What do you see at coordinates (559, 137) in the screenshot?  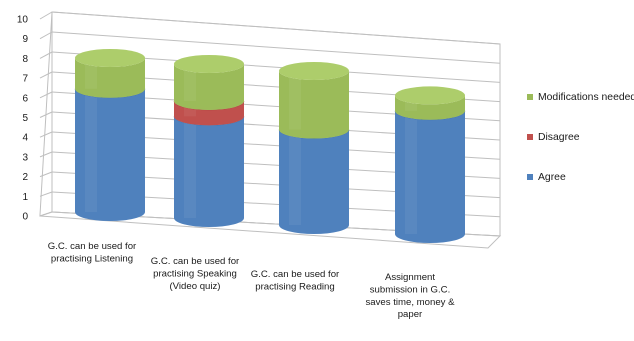 I see `legend-label-disagree: Disagree` at bounding box center [559, 137].